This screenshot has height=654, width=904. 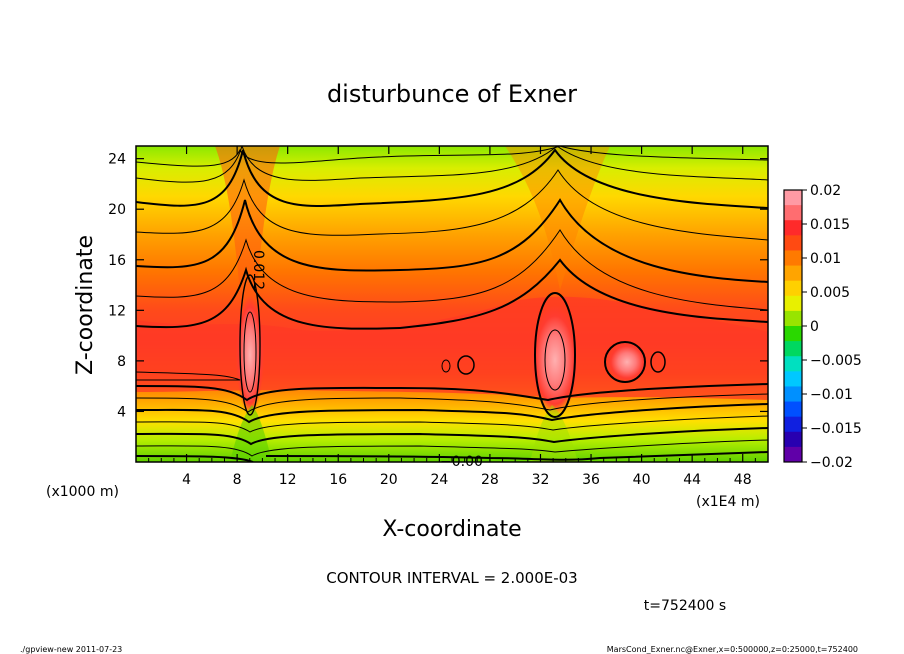 What do you see at coordinates (490, 480) in the screenshot?
I see `x-tick-label: 28` at bounding box center [490, 480].